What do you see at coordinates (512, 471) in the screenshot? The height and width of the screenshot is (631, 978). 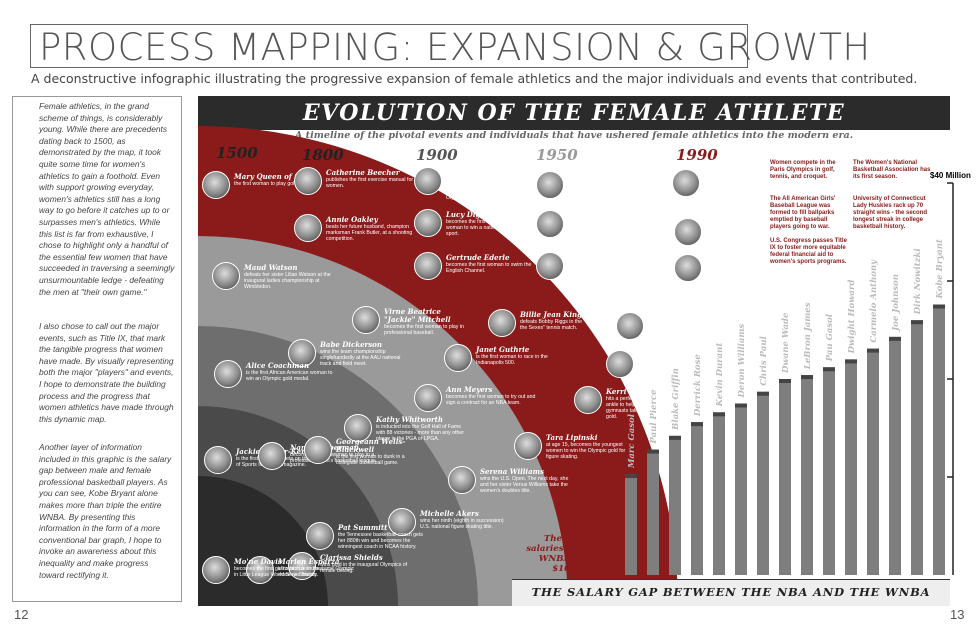 I see `athlete-name: Serena Williams` at bounding box center [512, 471].